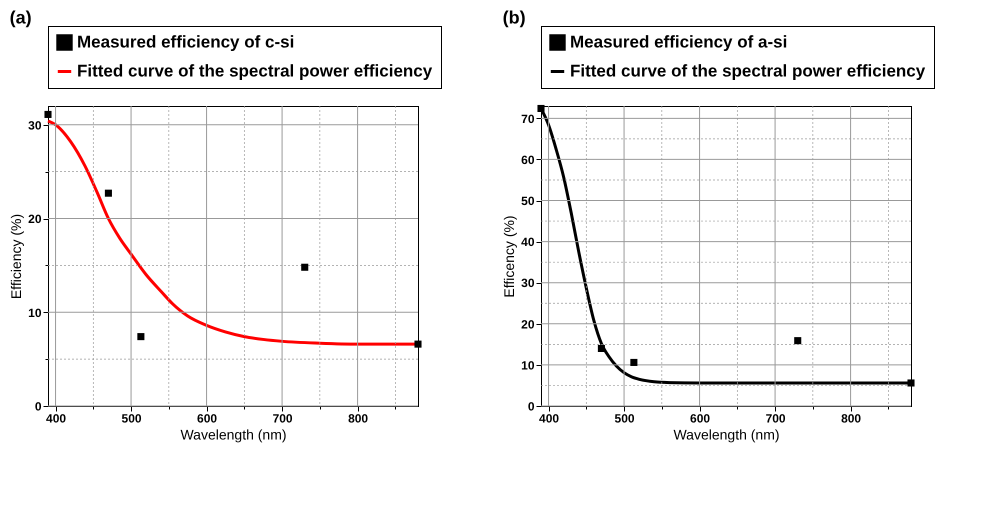 This screenshot has height=506, width=997. Describe the element at coordinates (185, 42) in the screenshot. I see `legend-label: Measured efficiency of c-si` at that location.